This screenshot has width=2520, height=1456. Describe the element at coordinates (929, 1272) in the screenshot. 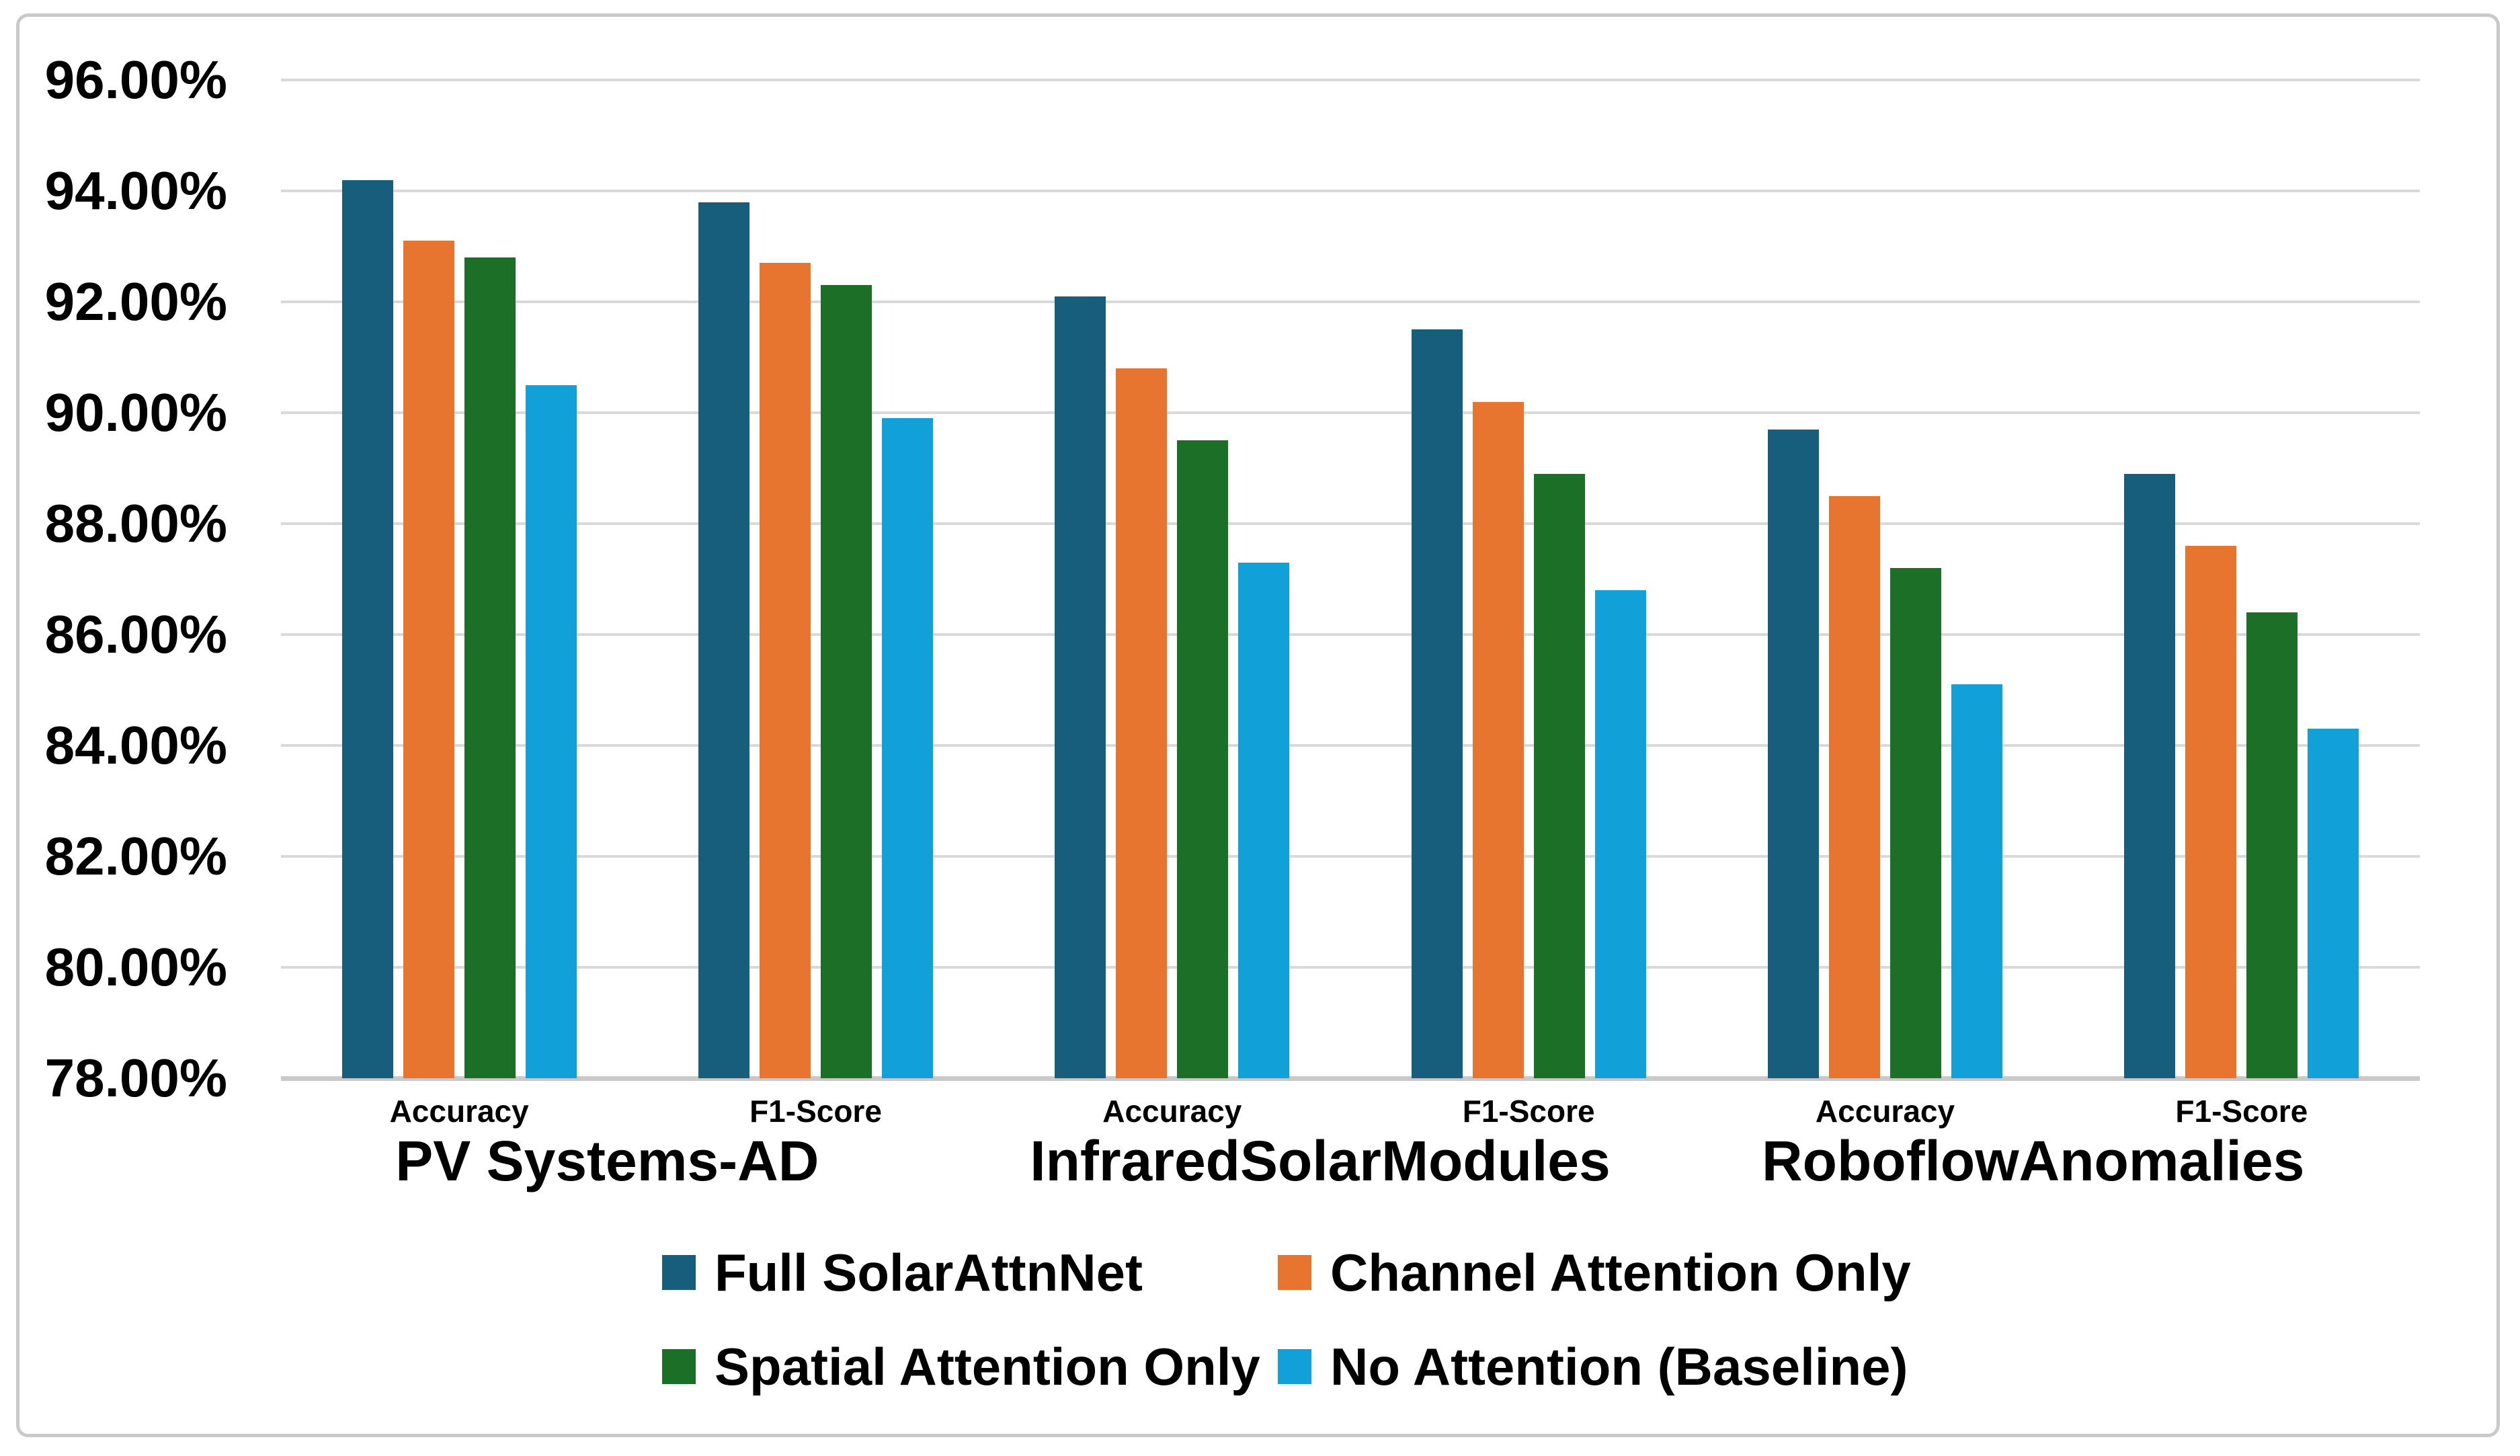

I see `legend-label: Full SolarAttnNet` at that location.